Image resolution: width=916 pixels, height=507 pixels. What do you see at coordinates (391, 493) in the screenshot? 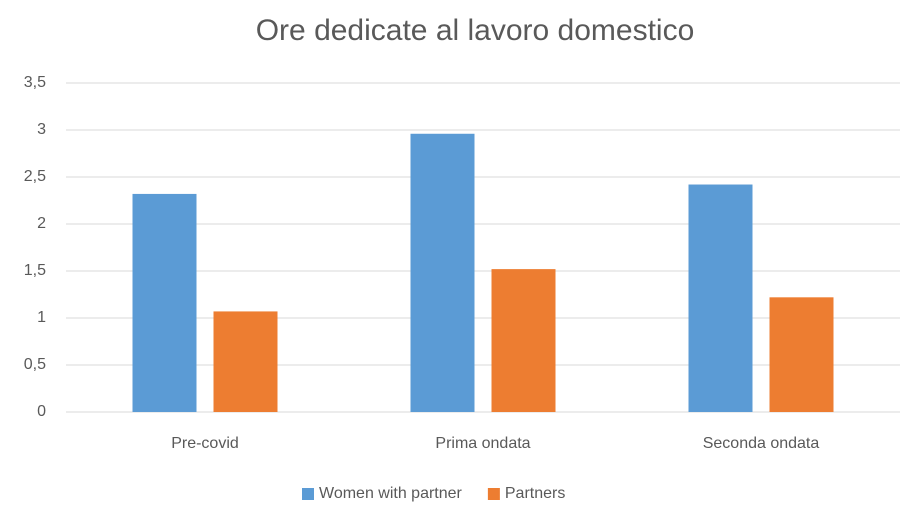
I see `legend-label: Women with partner` at bounding box center [391, 493].